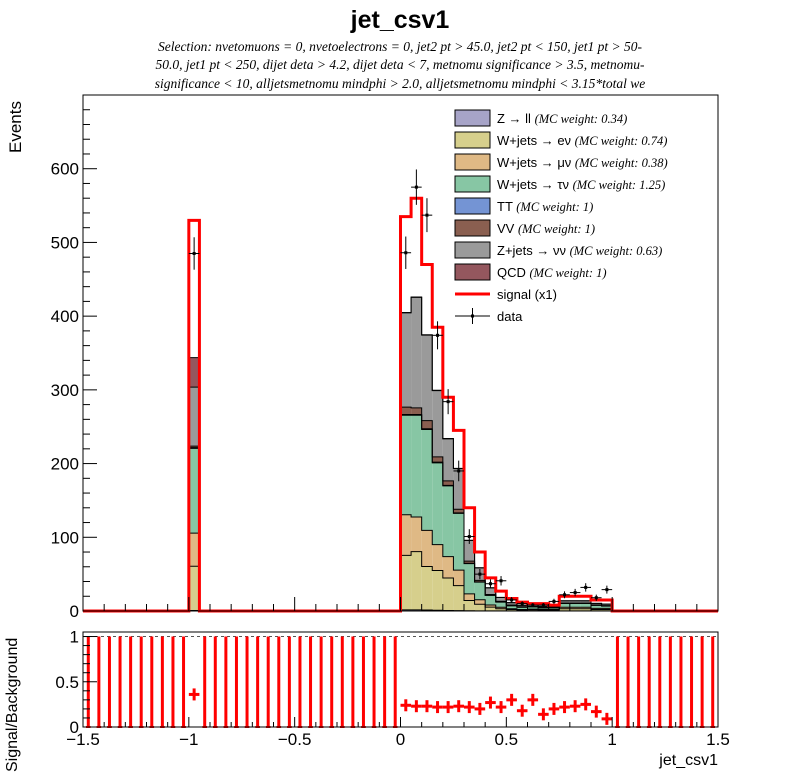 The image size is (798, 779). I want to click on y-tick-label: 500, so click(65, 242).